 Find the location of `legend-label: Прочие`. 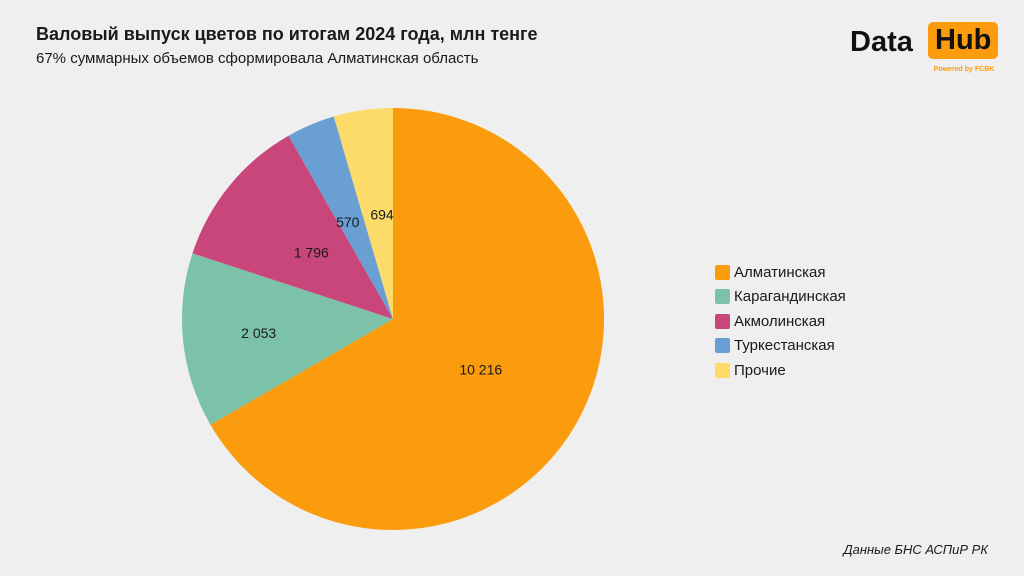

legend-label: Прочие is located at coordinates (760, 370).